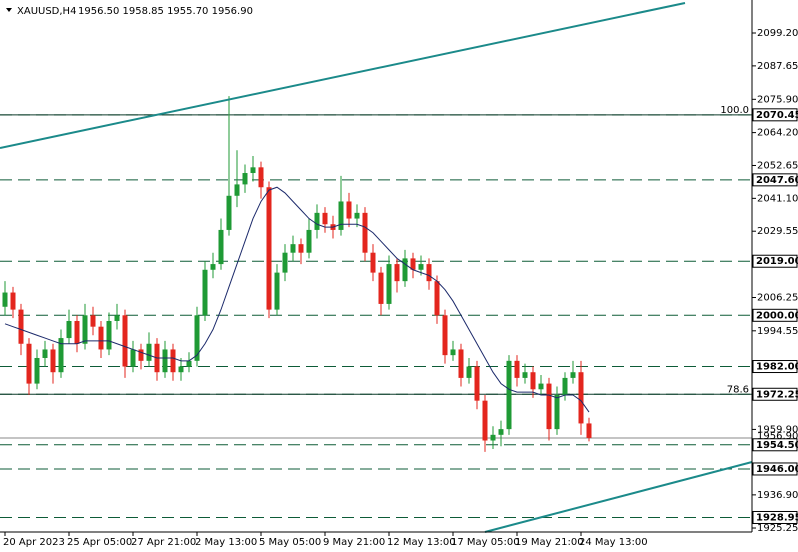  What do you see at coordinates (777, 429) in the screenshot?
I see `y-tick-label: 1959.90` at bounding box center [777, 429].